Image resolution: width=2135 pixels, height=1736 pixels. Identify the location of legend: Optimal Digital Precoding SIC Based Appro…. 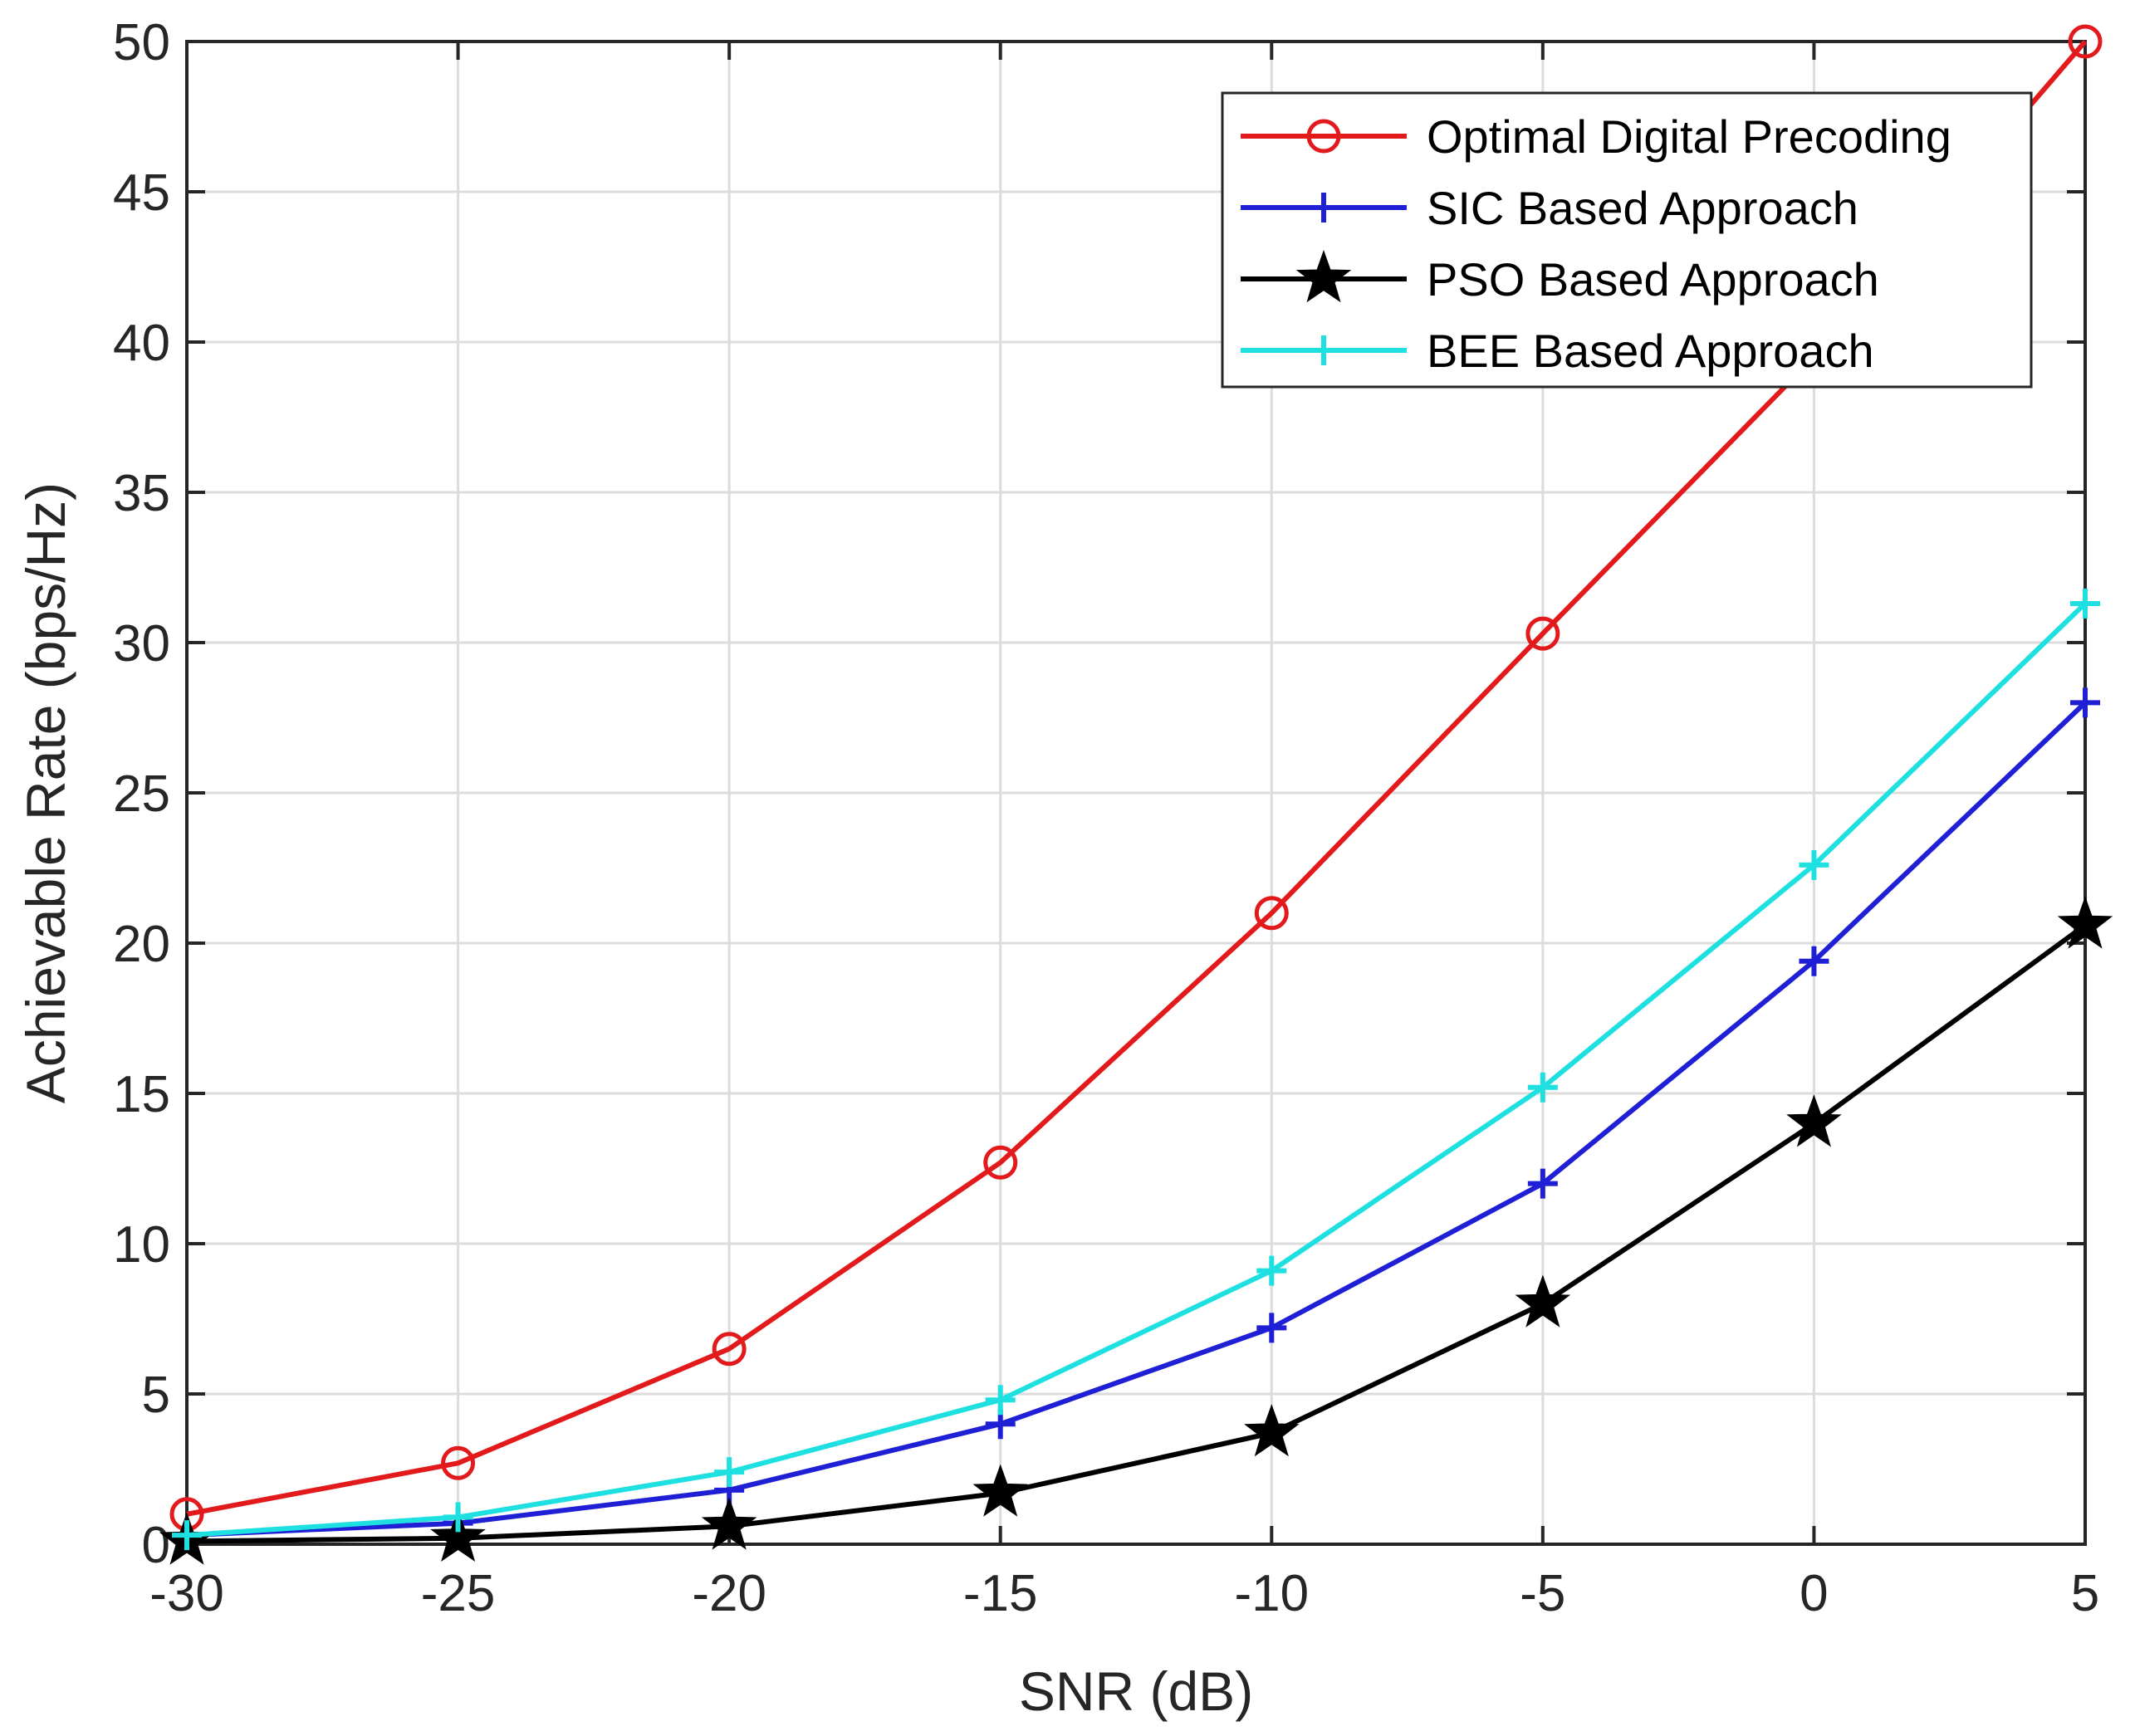
(1627, 240).